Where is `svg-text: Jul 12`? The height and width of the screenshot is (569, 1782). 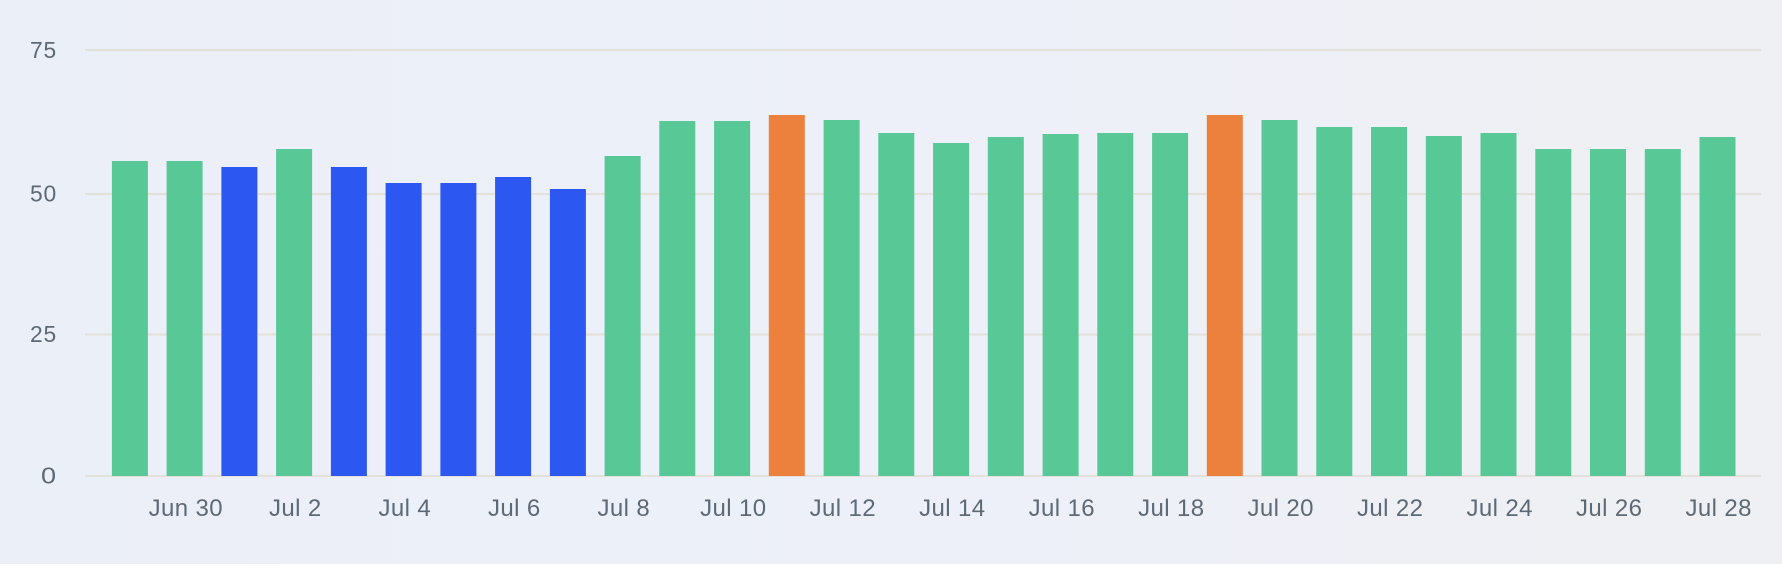 svg-text: Jul 12 is located at coordinates (843, 508).